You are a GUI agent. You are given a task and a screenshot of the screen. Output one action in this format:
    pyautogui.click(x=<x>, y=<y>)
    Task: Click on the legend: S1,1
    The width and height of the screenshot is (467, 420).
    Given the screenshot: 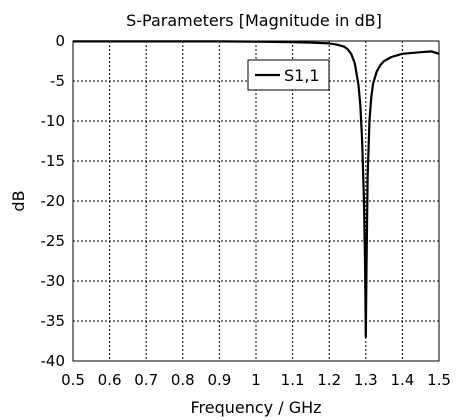 What is the action you would take?
    pyautogui.click(x=288, y=75)
    